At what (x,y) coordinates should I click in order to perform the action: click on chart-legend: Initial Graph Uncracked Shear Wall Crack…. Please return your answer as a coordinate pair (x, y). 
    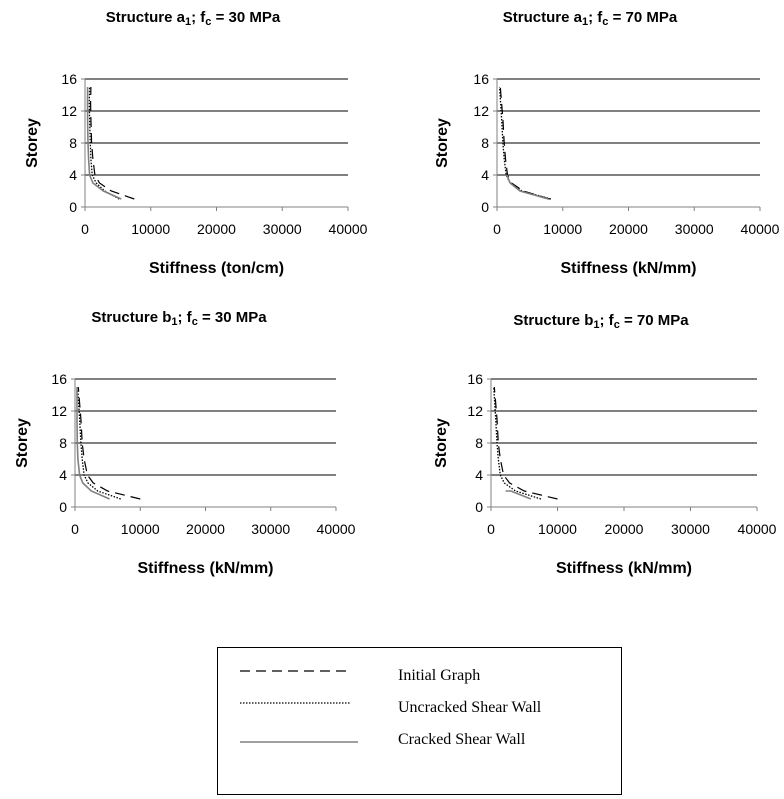
    Looking at the image, I should click on (419, 721).